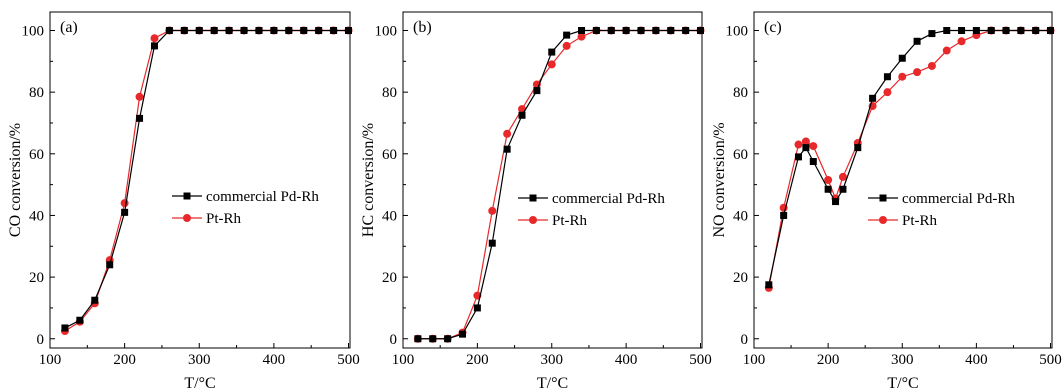 This screenshot has height=392, width=1064. I want to click on legend-label: commercial Pd-Rh, so click(262, 197).